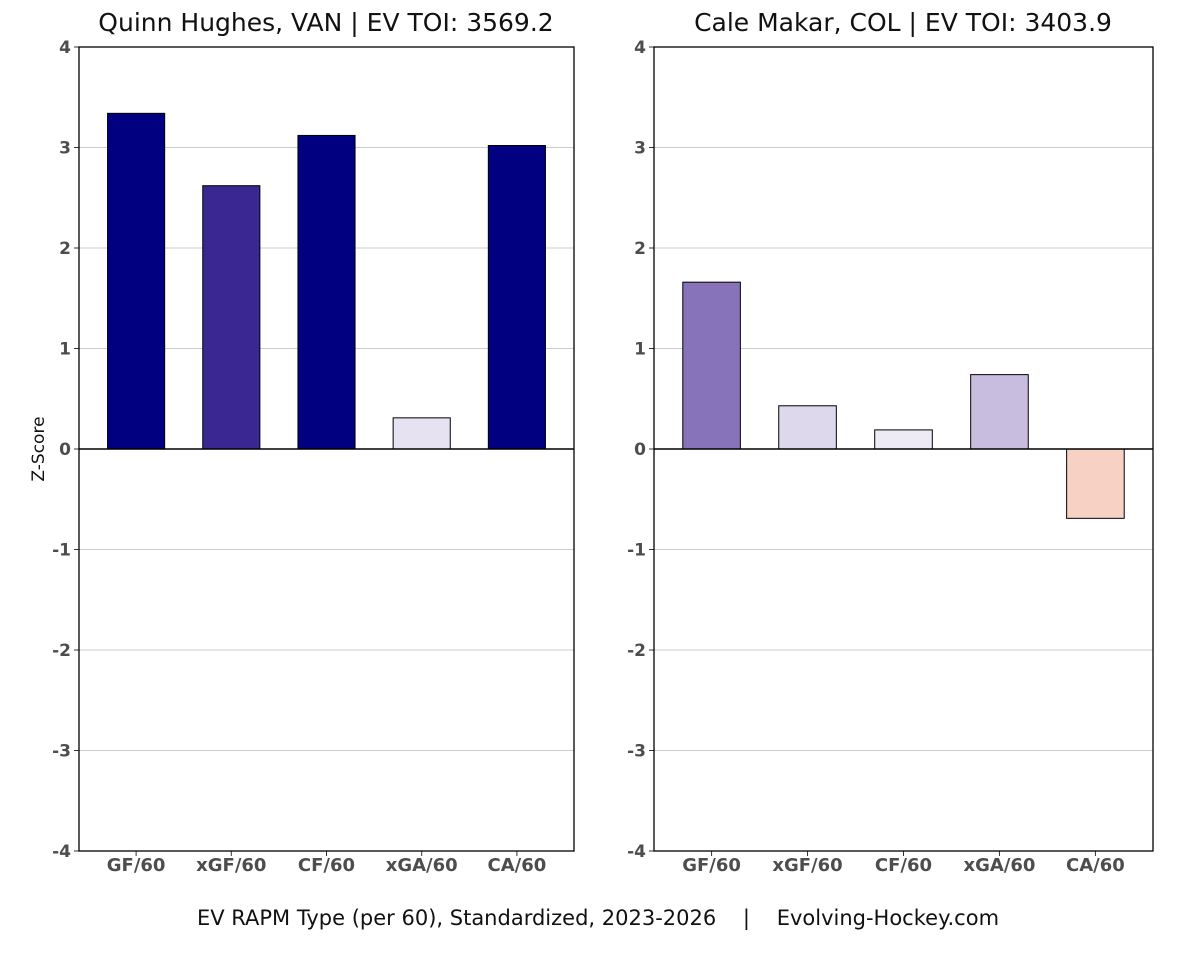 This screenshot has width=1200, height=968. I want to click on panel-title: Quinn Hughes, VAN | EV TOI: 3569.2, so click(325, 22).